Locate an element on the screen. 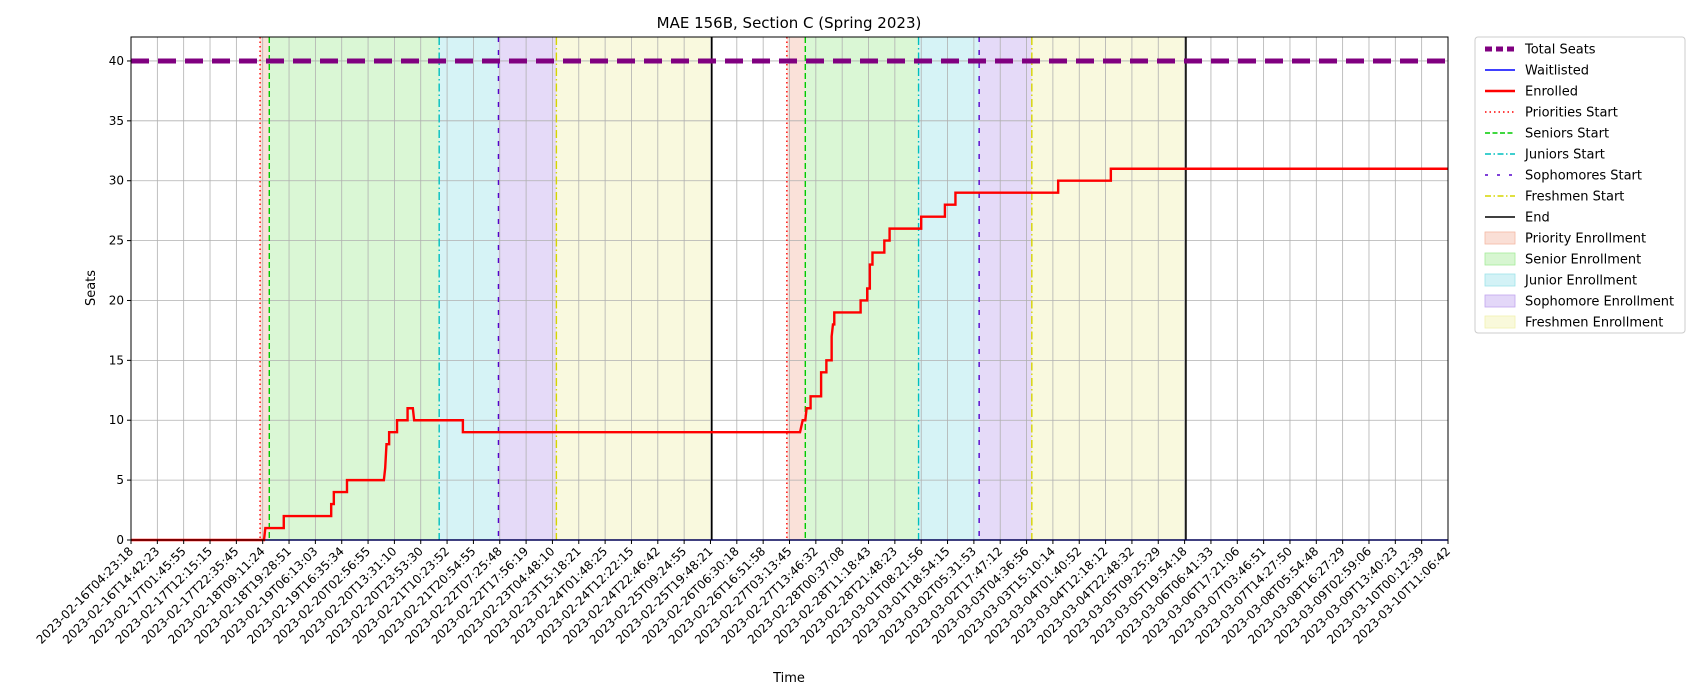  legend-label: Sophomore Enrollment is located at coordinates (1599, 302).